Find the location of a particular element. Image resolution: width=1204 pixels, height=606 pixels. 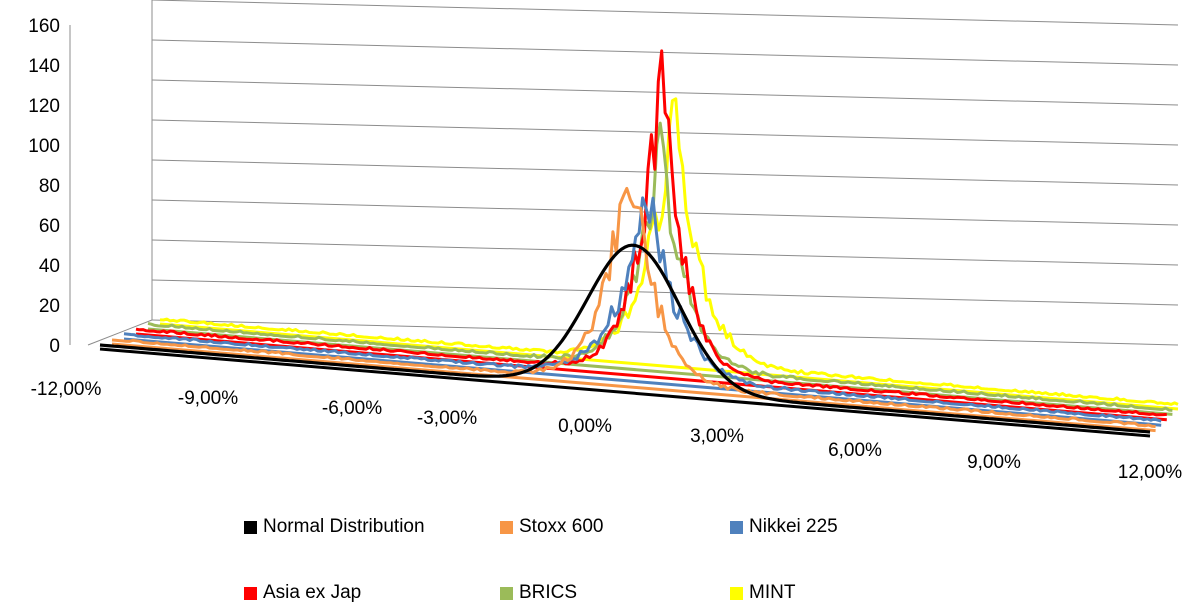

x-tick-label: 3,00% is located at coordinates (717, 436).